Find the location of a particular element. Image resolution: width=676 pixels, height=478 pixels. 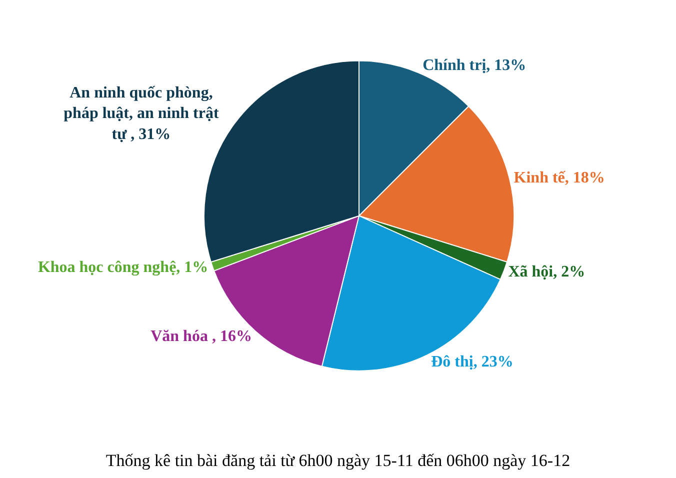

text: Thống kê tin bài đăng tải từ 6h00 ngày 15-11 đến 06h00 ngày 16-12 is located at coordinates (338, 460).